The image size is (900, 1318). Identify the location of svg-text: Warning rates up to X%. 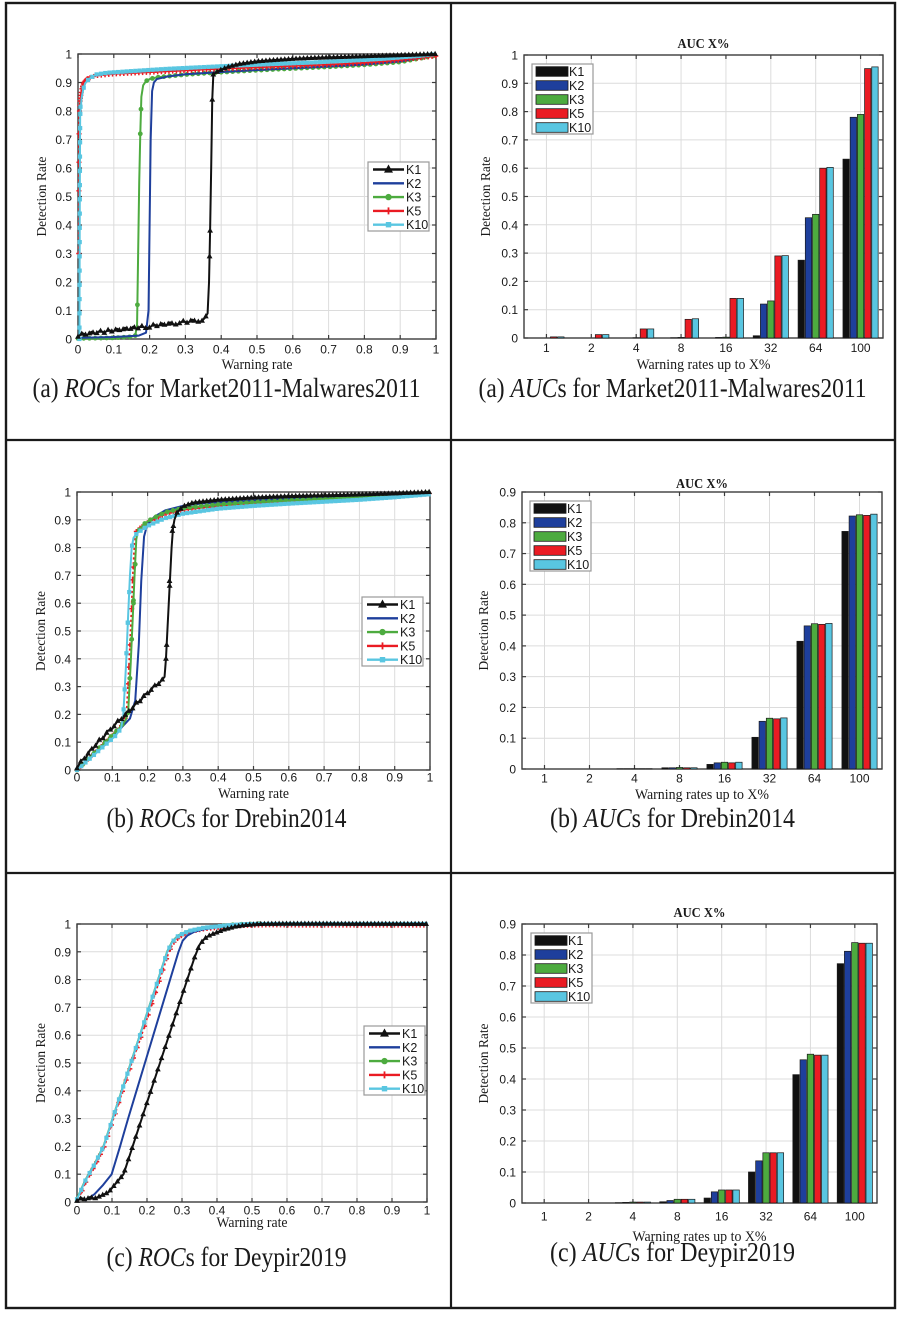
(704, 365).